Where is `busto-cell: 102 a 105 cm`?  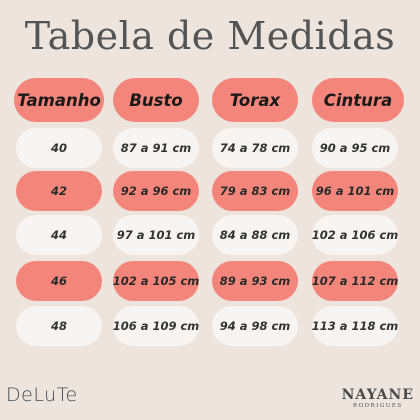 busto-cell: 102 a 105 cm is located at coordinates (156, 281).